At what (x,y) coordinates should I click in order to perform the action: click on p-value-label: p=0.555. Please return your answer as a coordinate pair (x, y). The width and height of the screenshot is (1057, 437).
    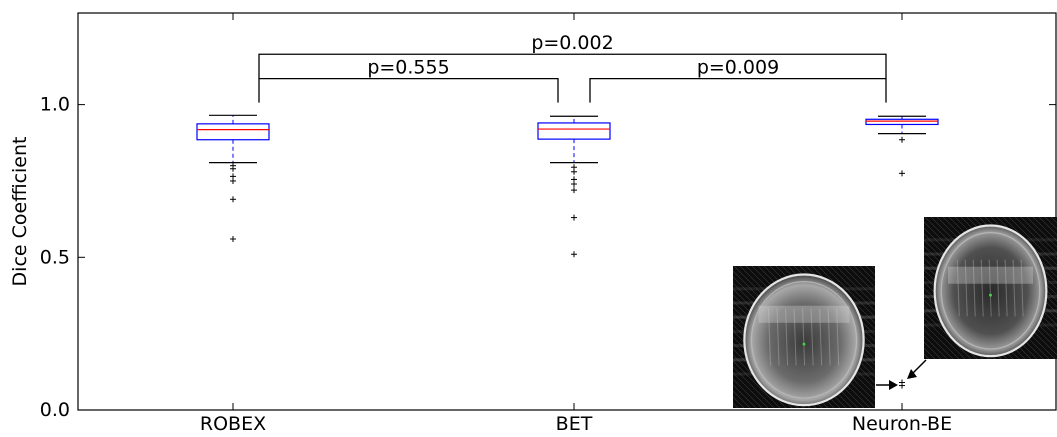
    Looking at the image, I should click on (408, 68).